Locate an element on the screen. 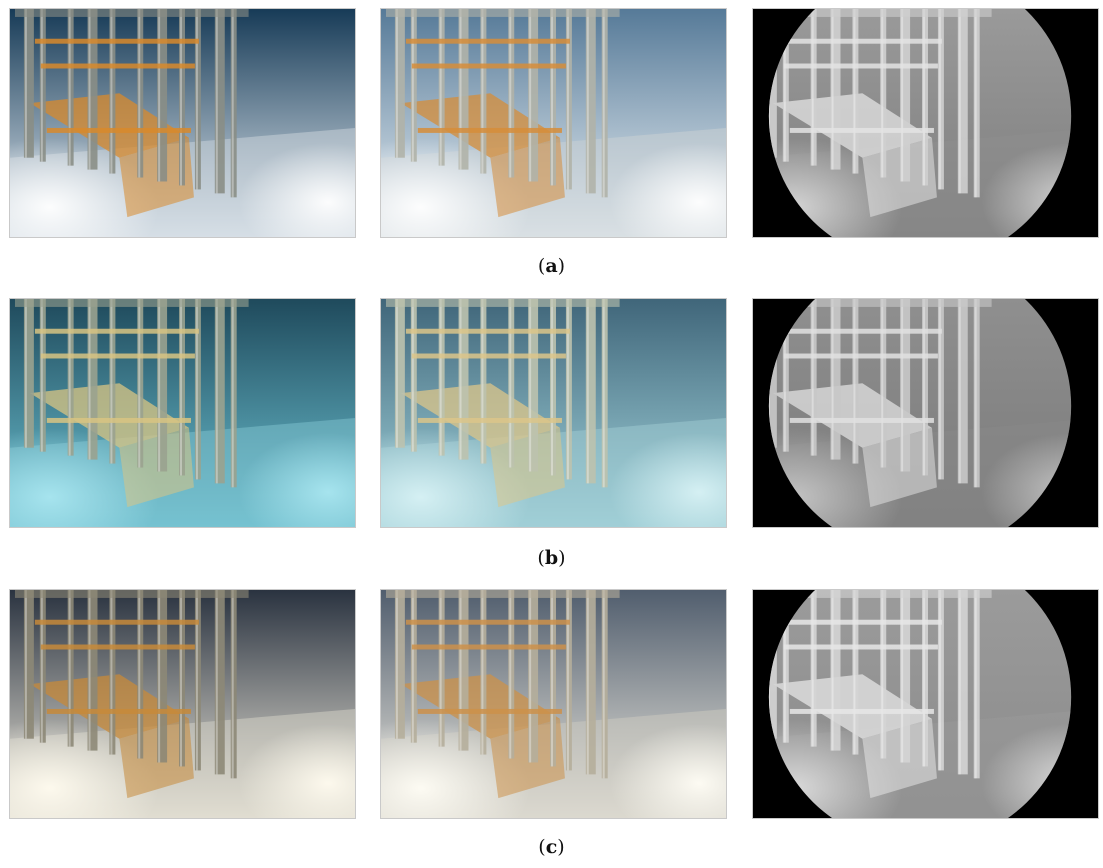  image-row-b-original is located at coordinates (182, 413).